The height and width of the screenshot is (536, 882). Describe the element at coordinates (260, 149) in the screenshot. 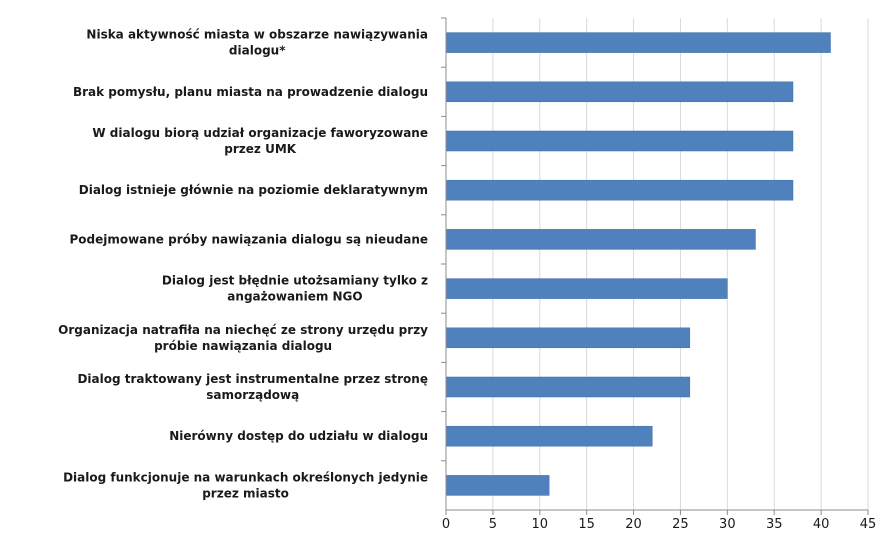

I see `category-label-line: przez UMK` at that location.